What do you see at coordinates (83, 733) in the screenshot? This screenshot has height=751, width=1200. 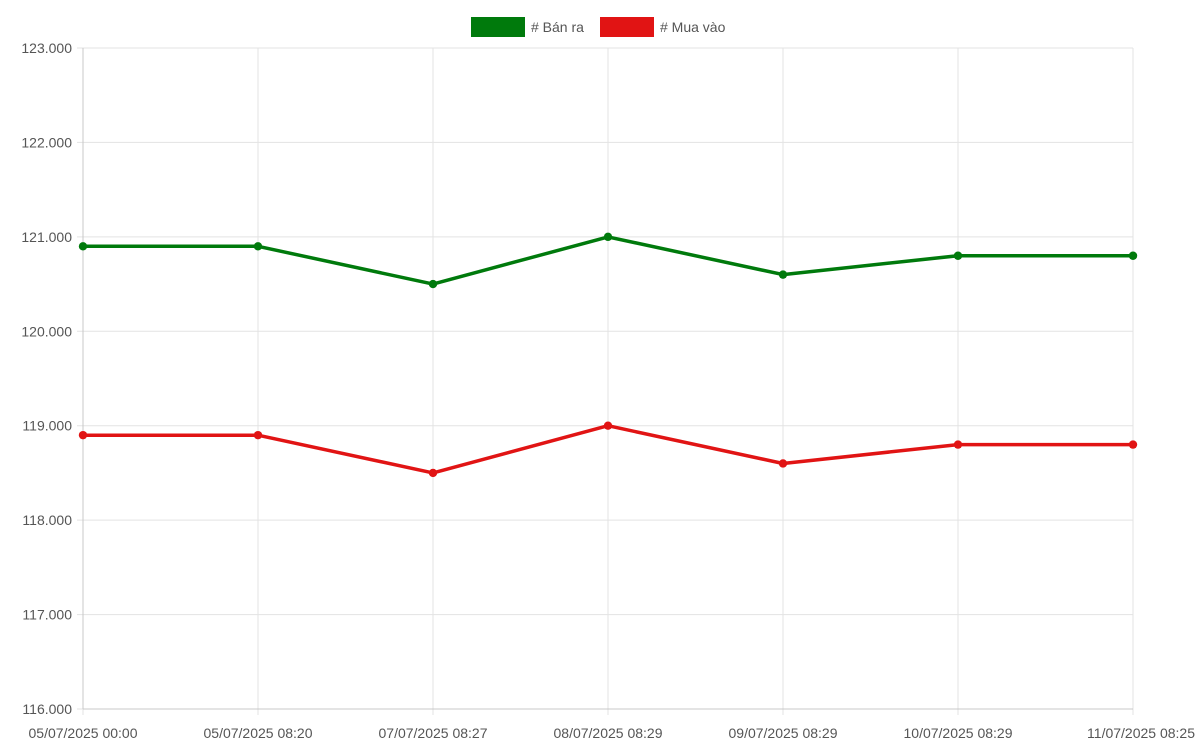 I see `x-tick-label: 05/07/2025 00:00` at bounding box center [83, 733].